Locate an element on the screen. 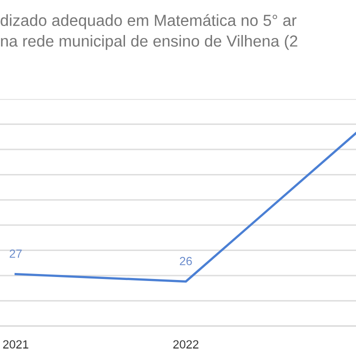 This screenshot has width=356, height=364. data-label: 27 is located at coordinates (16, 253).